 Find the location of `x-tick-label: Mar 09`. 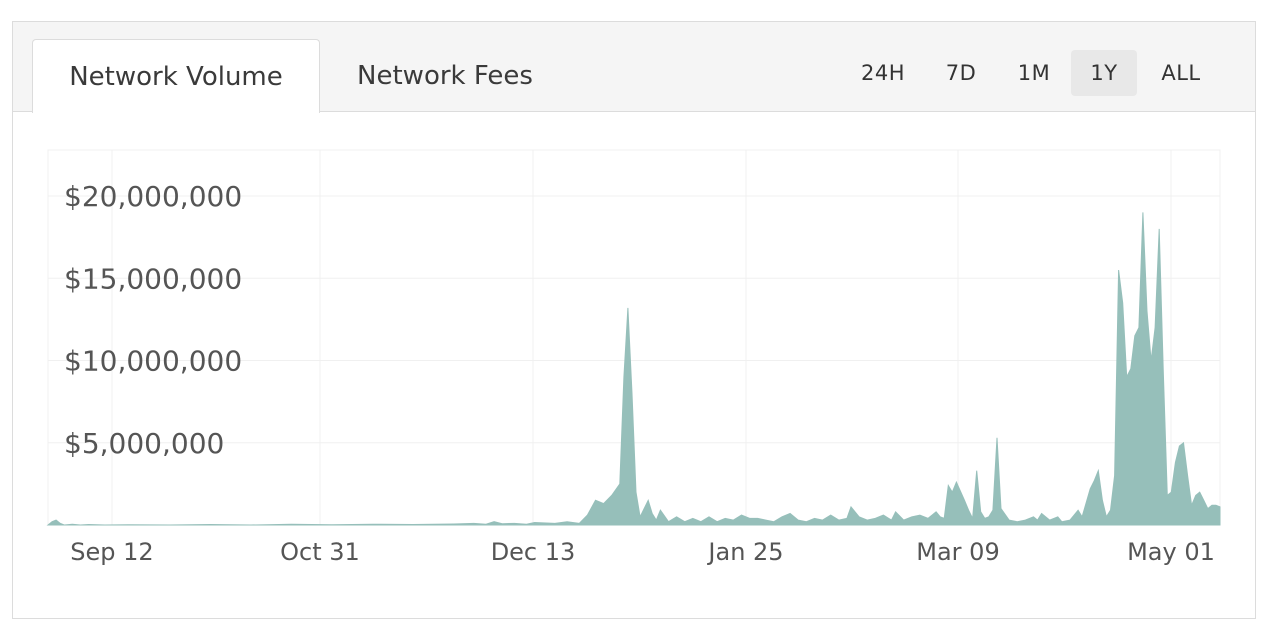

x-tick-label: Mar 09 is located at coordinates (957, 552).